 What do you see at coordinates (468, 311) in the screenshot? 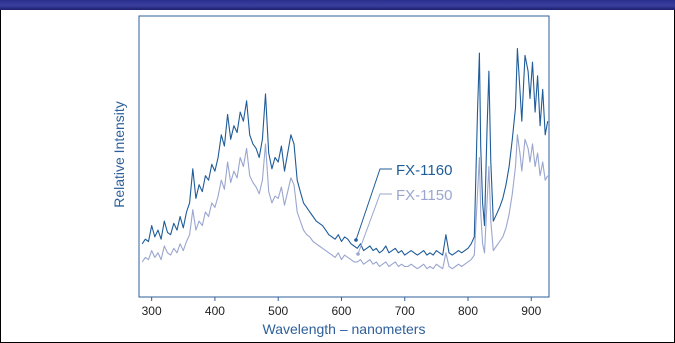
I see `x-tick-label: 800` at bounding box center [468, 311].